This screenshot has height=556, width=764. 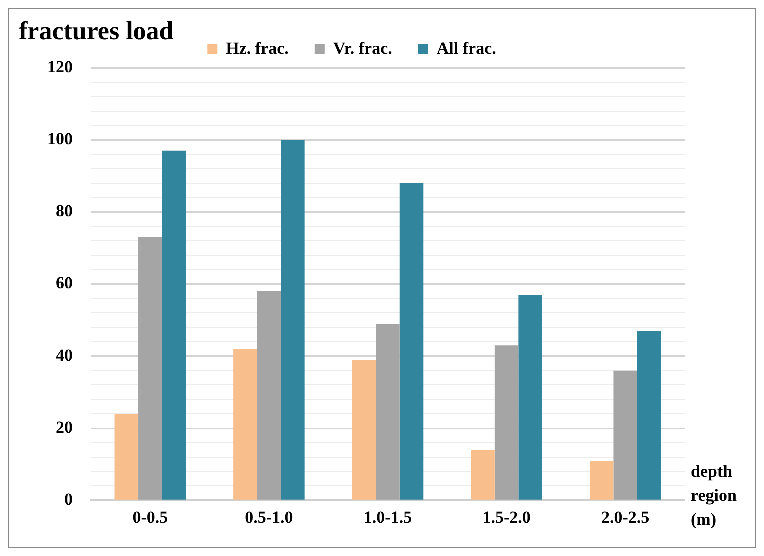 I want to click on legend-label: Vr. frac., so click(x=362, y=48).